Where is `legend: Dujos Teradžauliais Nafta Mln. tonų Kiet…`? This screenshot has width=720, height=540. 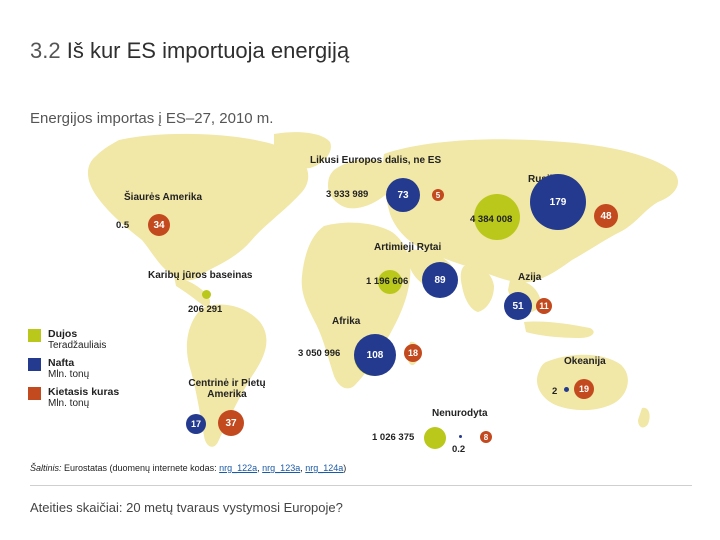 legend: Dujos Teradžauliais Nafta Mln. tonų Kiet… is located at coordinates (73, 371).